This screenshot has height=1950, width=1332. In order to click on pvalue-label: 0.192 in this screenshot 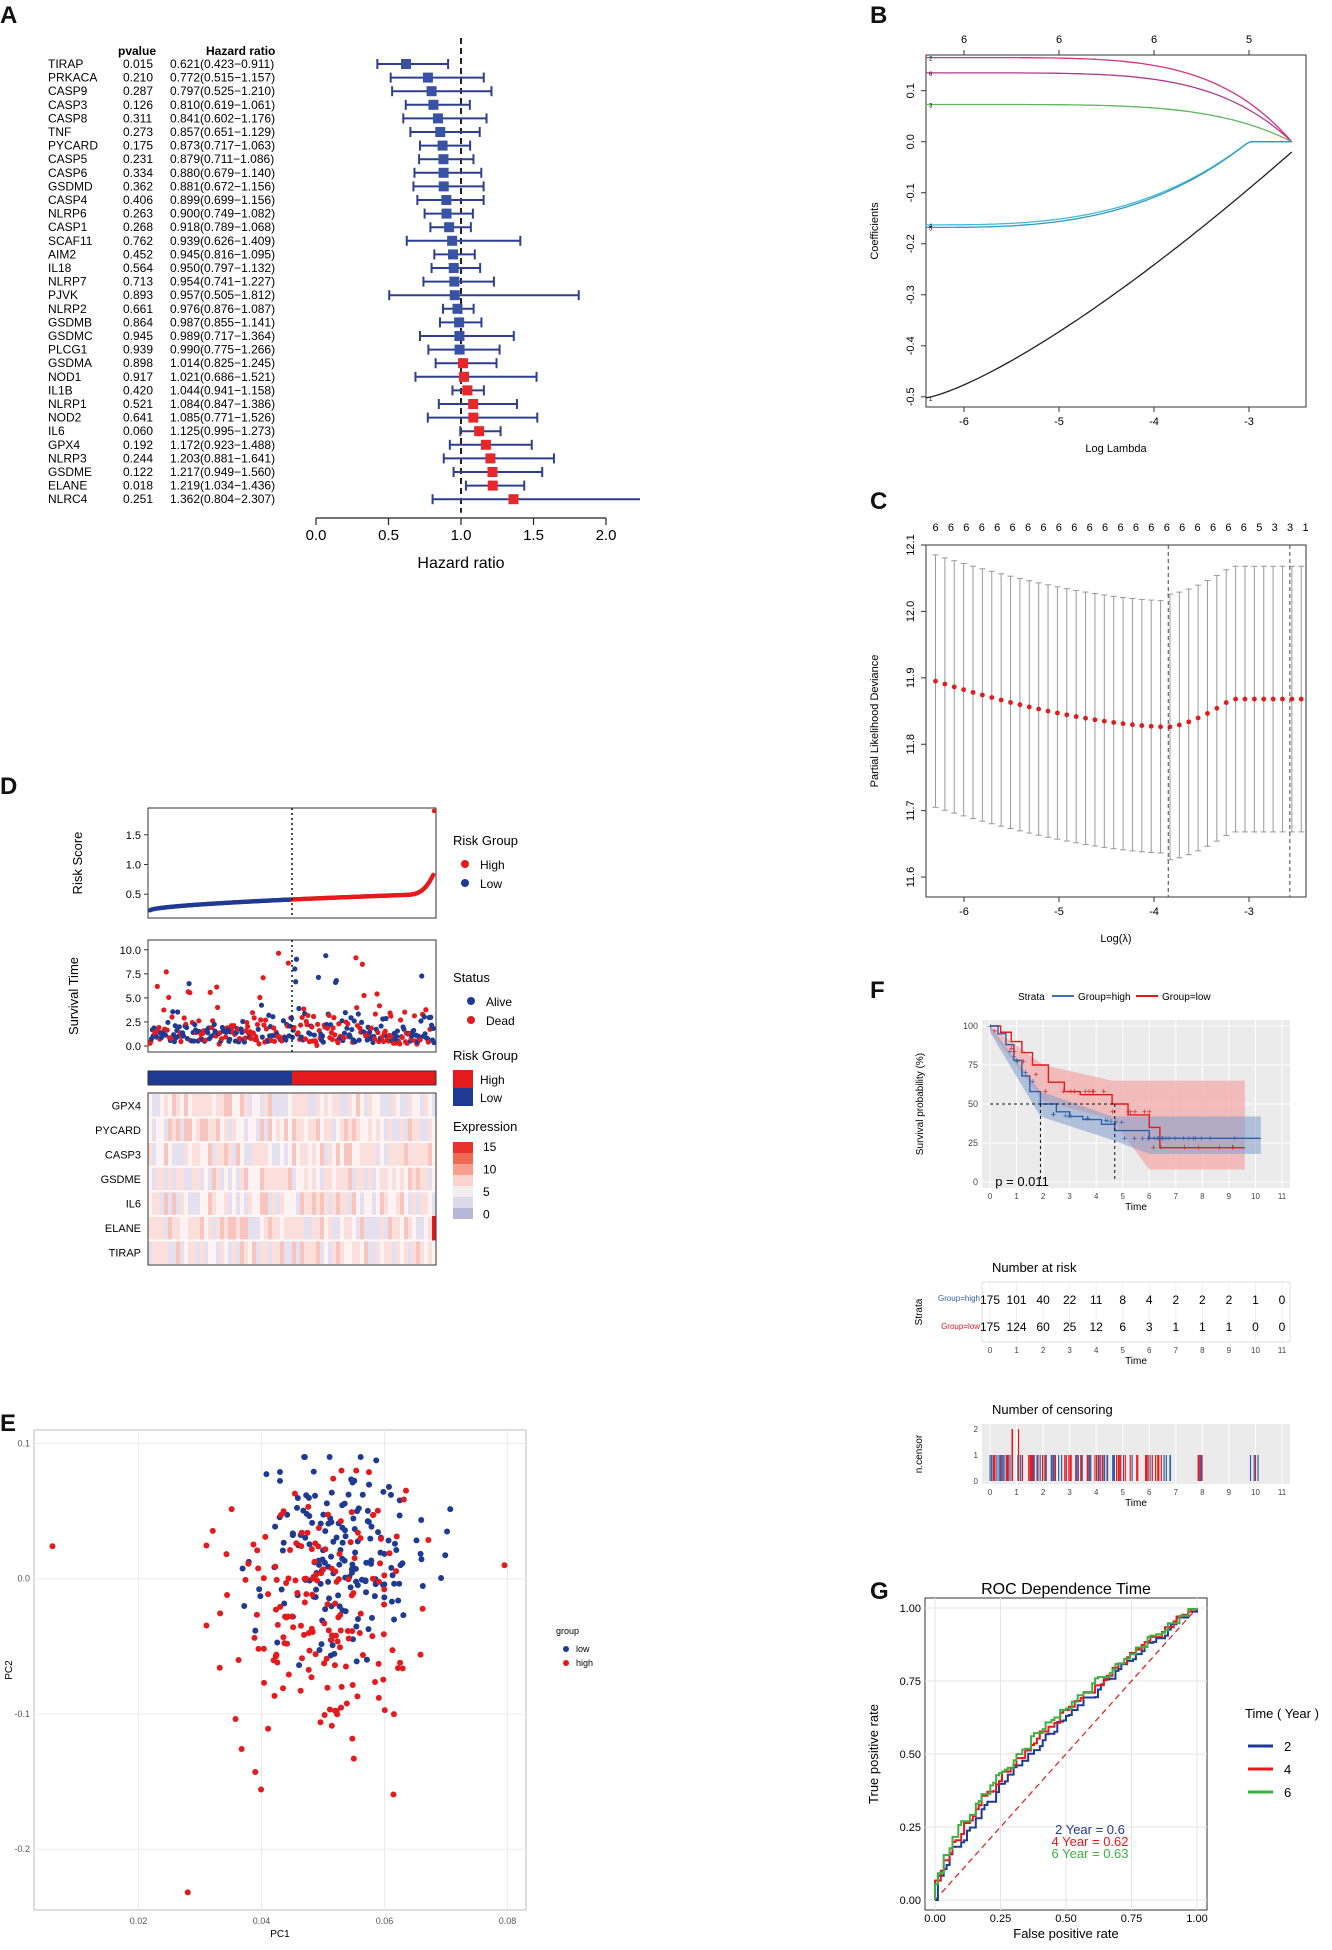, I will do `click(138, 445)`.